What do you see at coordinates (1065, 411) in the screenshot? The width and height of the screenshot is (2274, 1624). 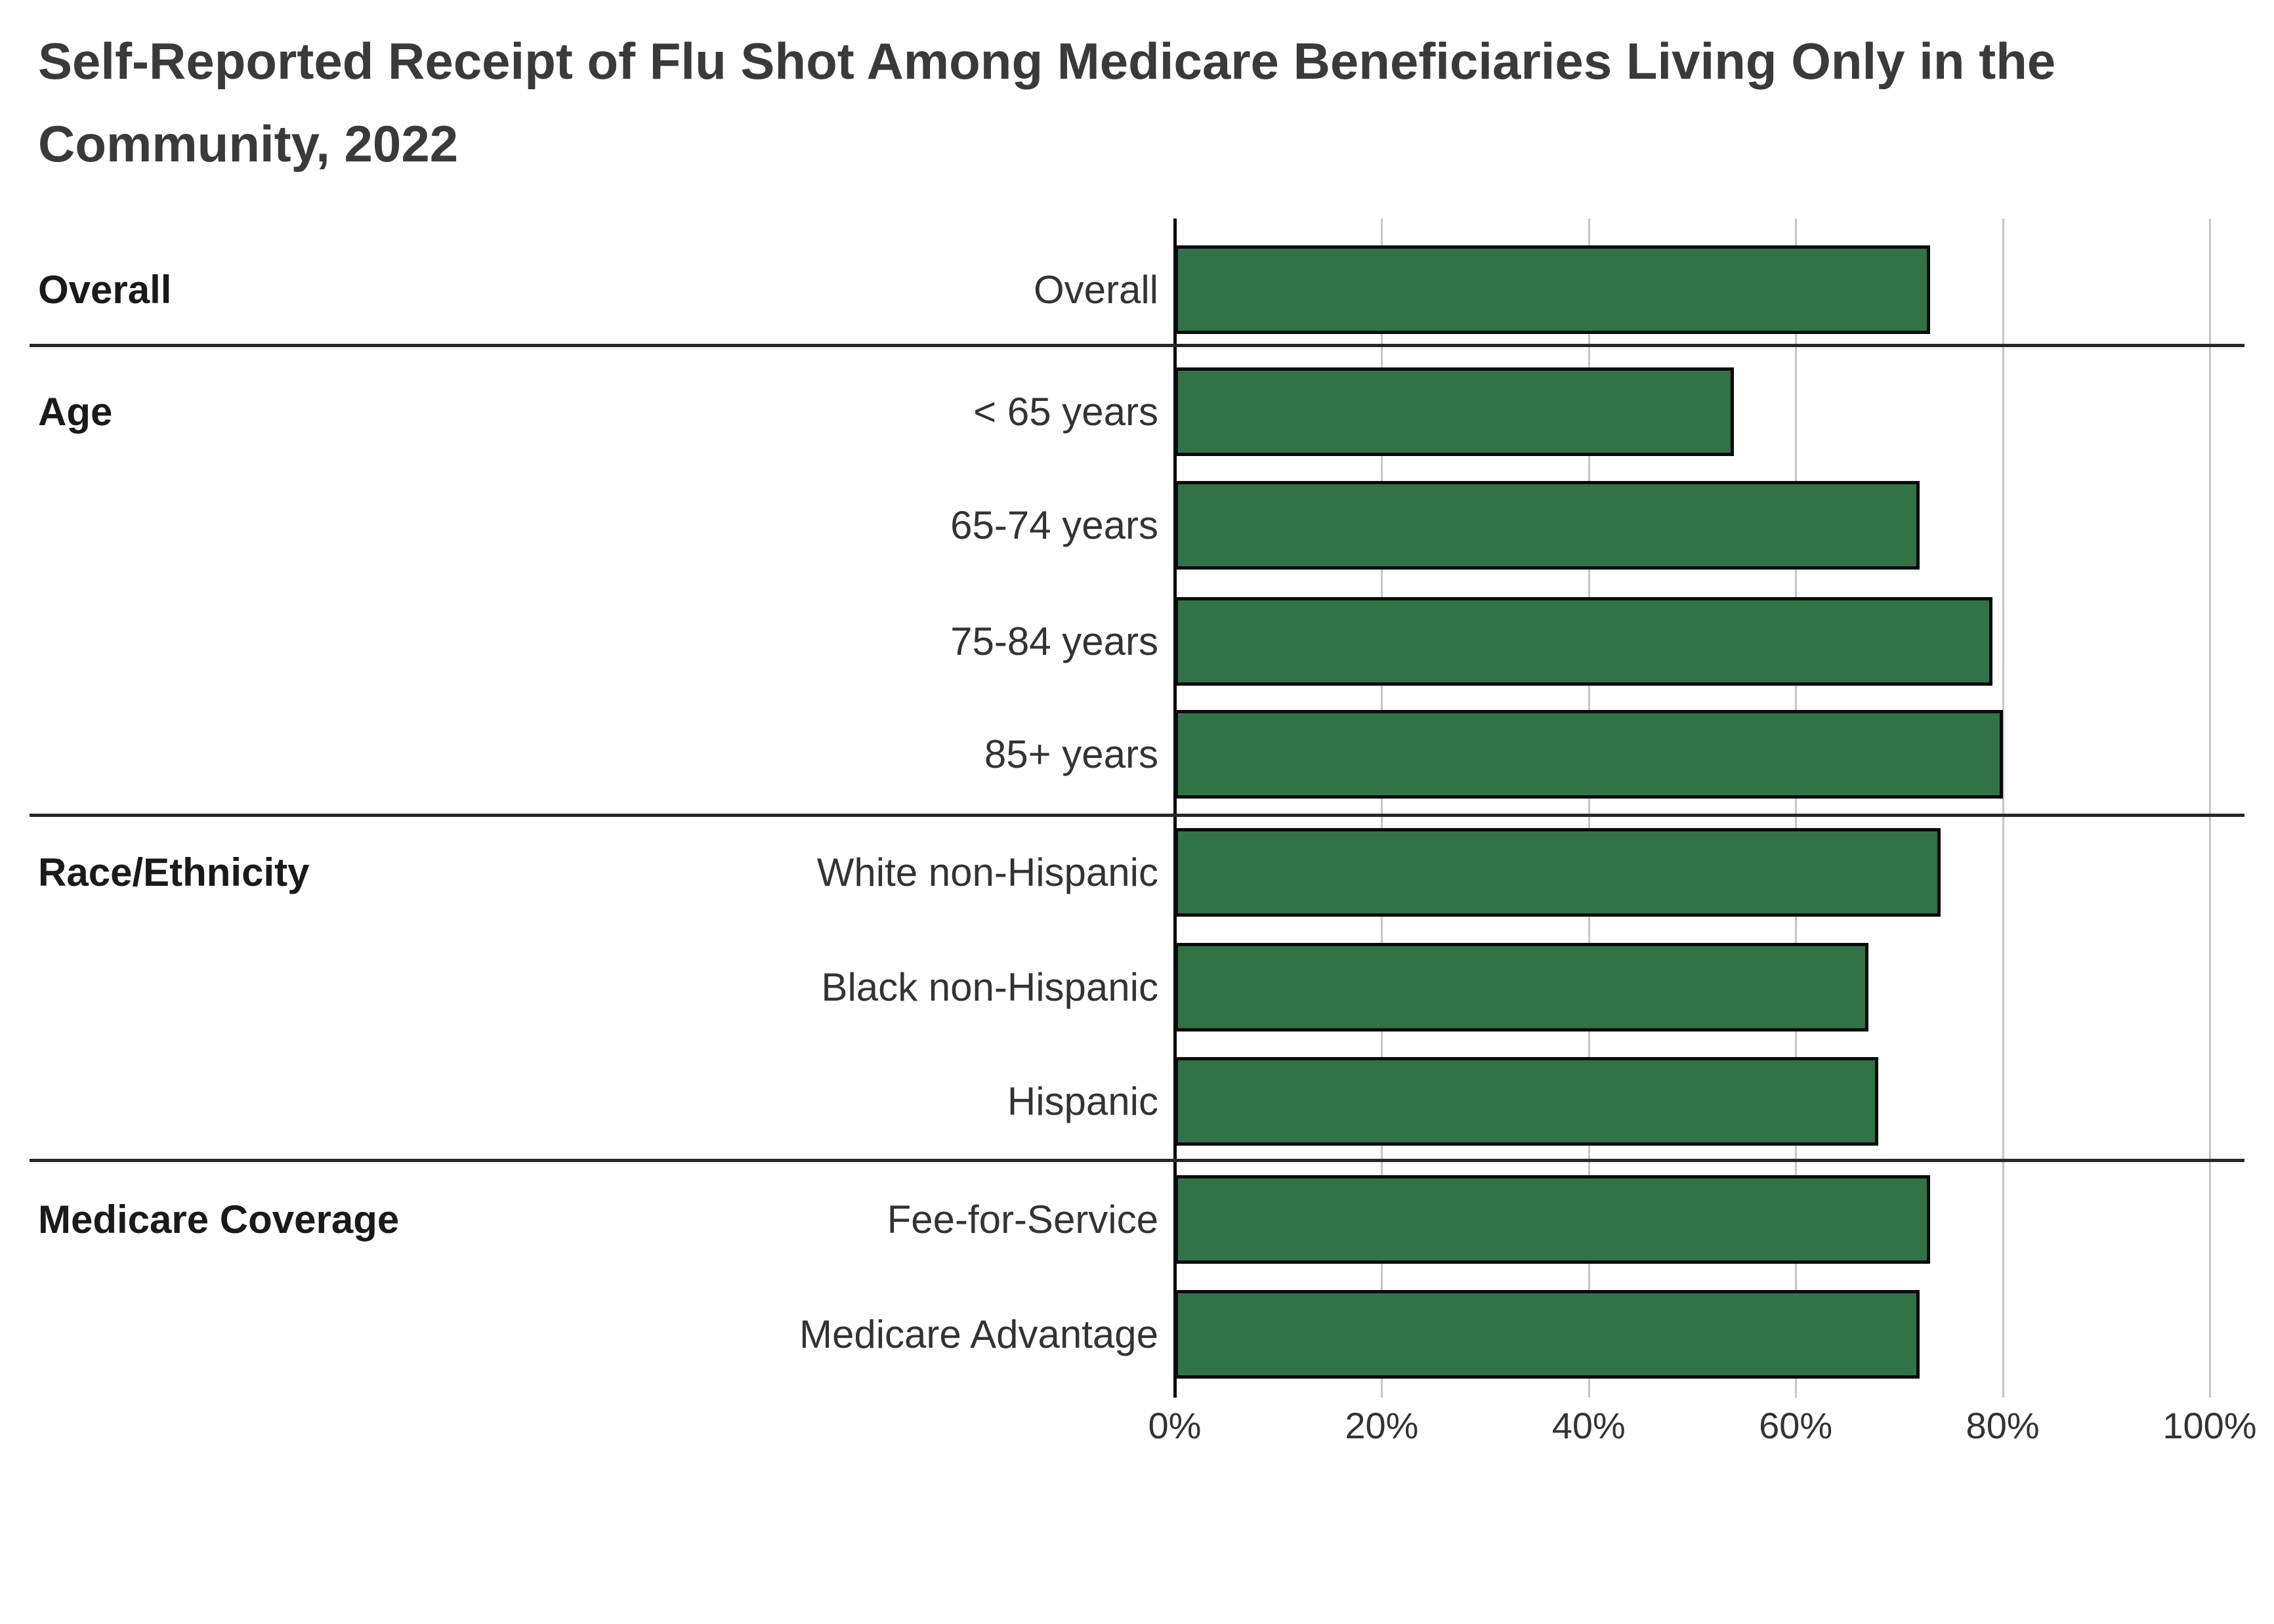 I see `category-label: < 65 years` at bounding box center [1065, 411].